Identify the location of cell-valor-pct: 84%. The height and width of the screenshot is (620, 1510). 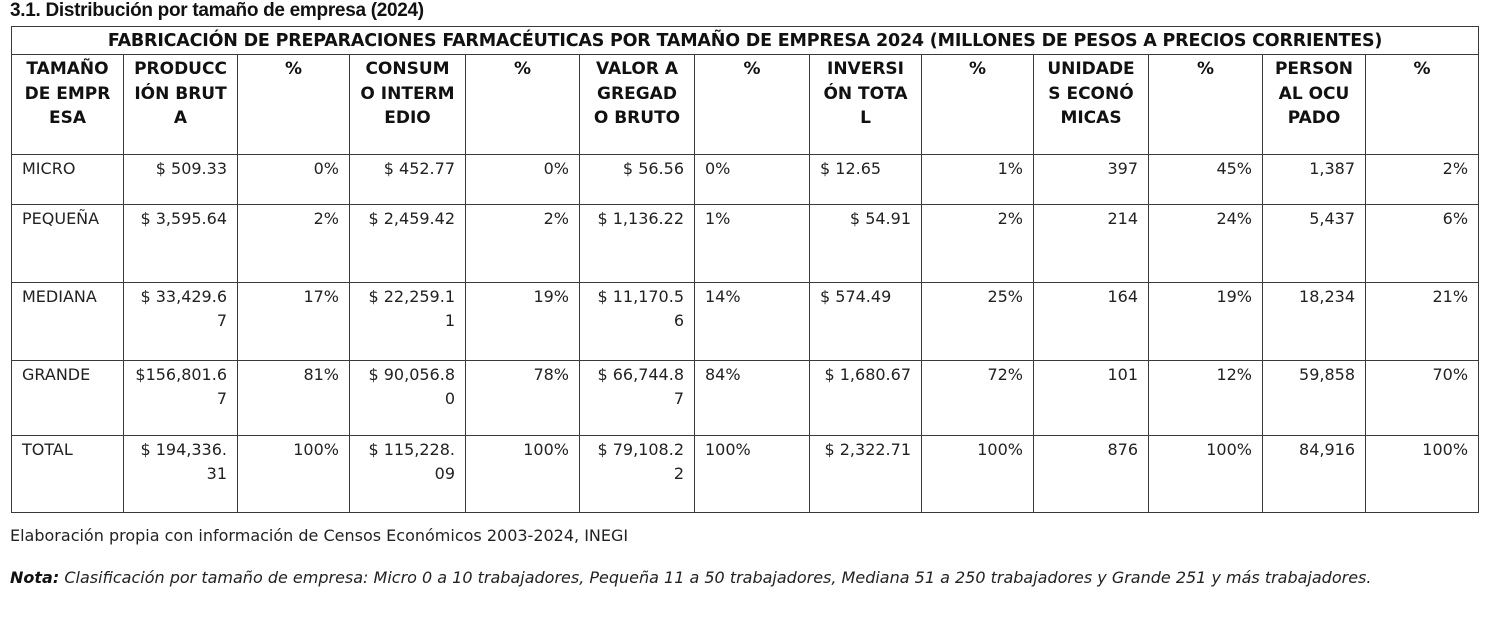
(752, 398).